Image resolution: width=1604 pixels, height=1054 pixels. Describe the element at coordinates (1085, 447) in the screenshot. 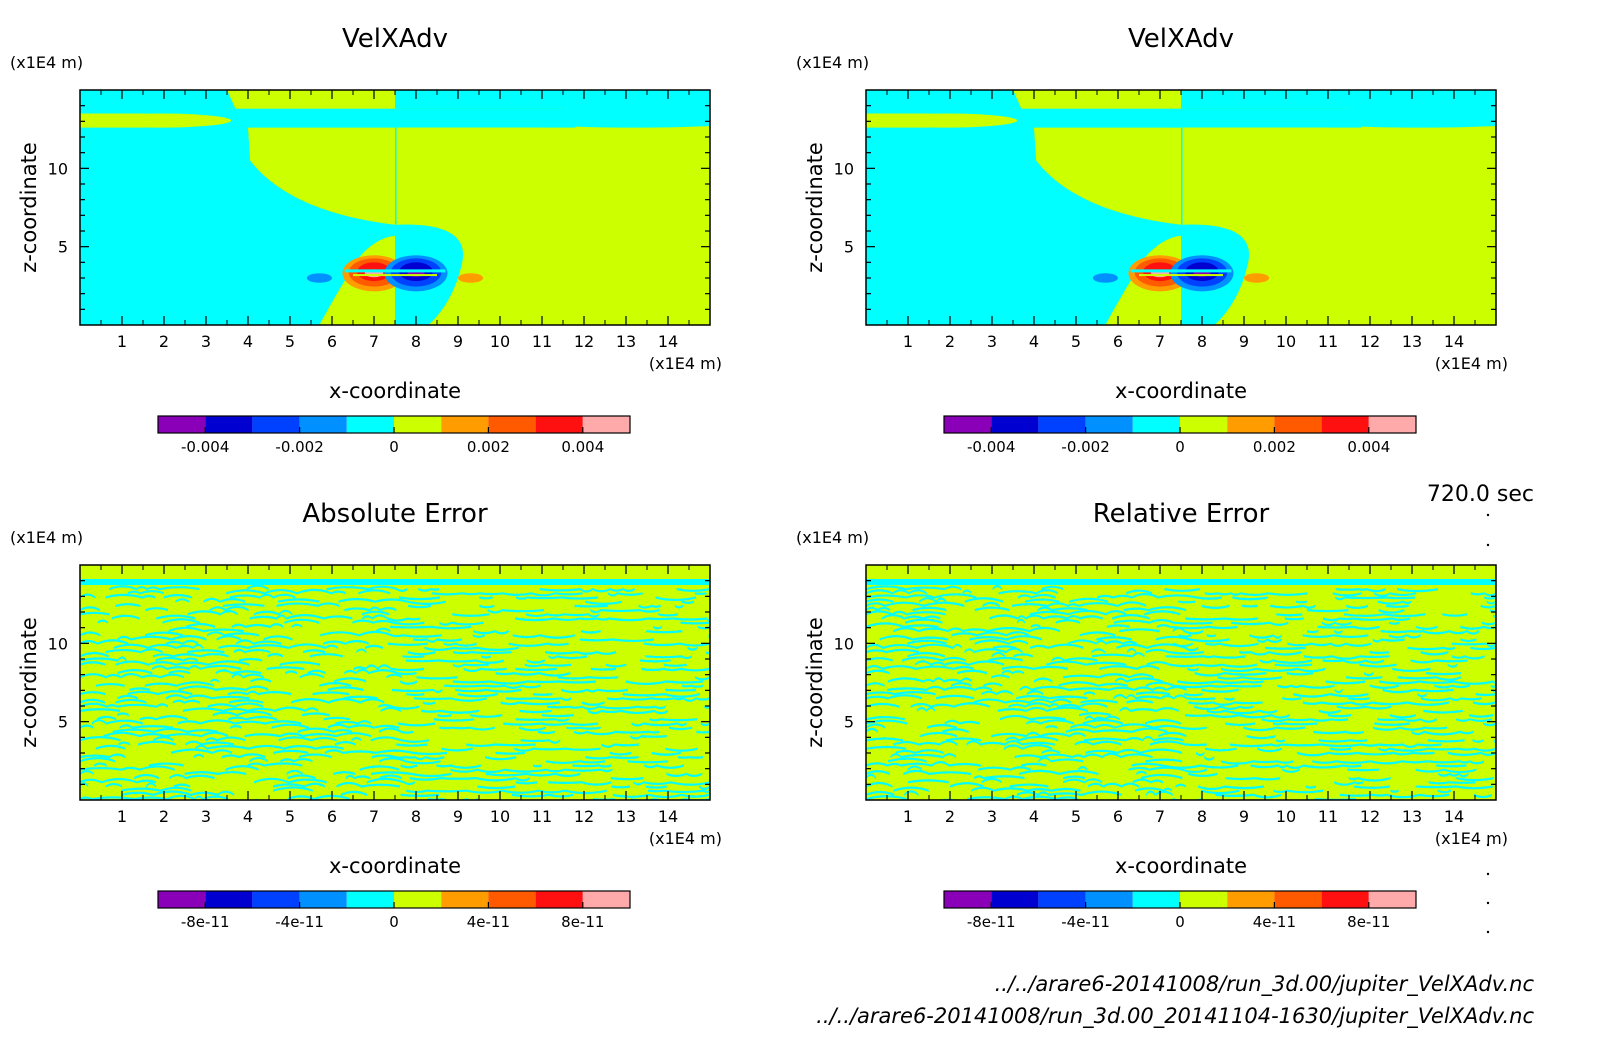

I see `colorbar-tick-label: -0.002` at that location.